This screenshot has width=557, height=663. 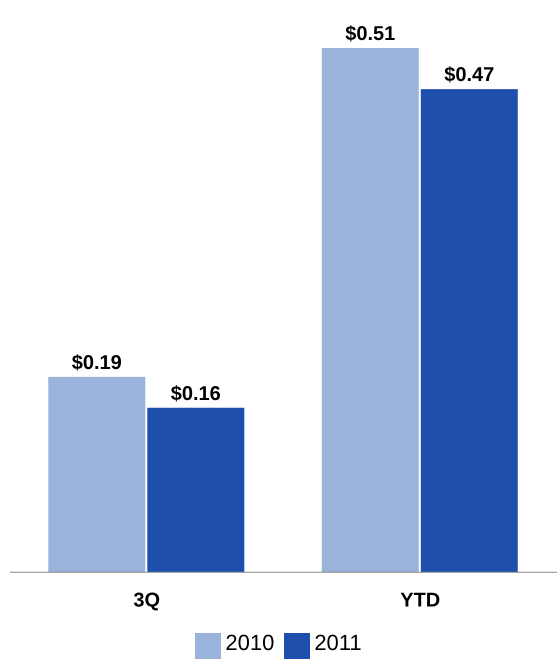 What do you see at coordinates (195, 393) in the screenshot?
I see `data-label: $0.16` at bounding box center [195, 393].